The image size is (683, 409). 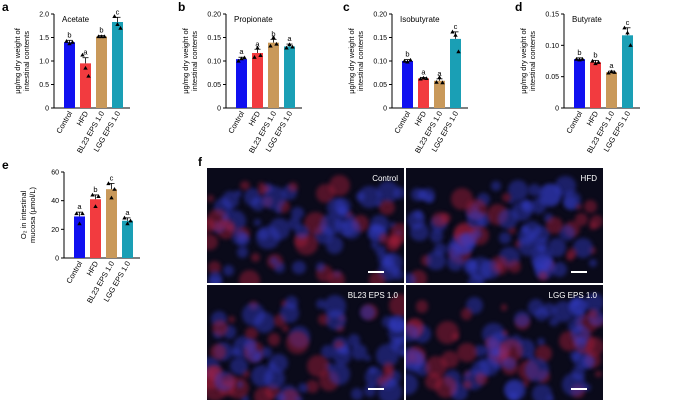 I want to click on y-tick-label: 60, so click(x=55, y=173).